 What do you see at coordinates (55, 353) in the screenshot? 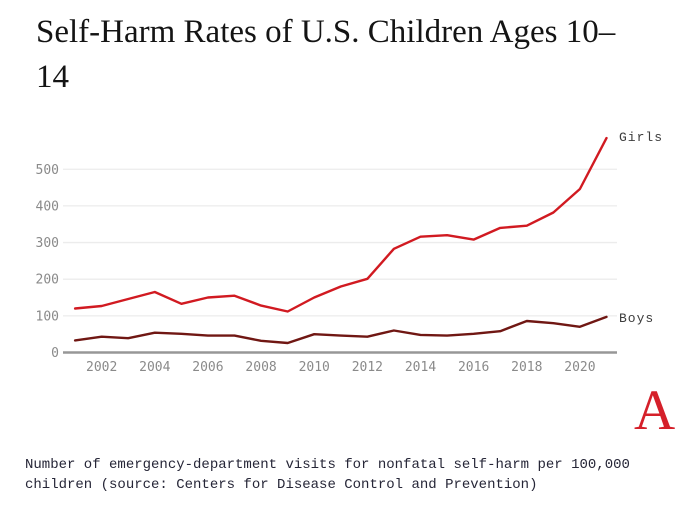
I see `y-tick-label: 0` at bounding box center [55, 353].